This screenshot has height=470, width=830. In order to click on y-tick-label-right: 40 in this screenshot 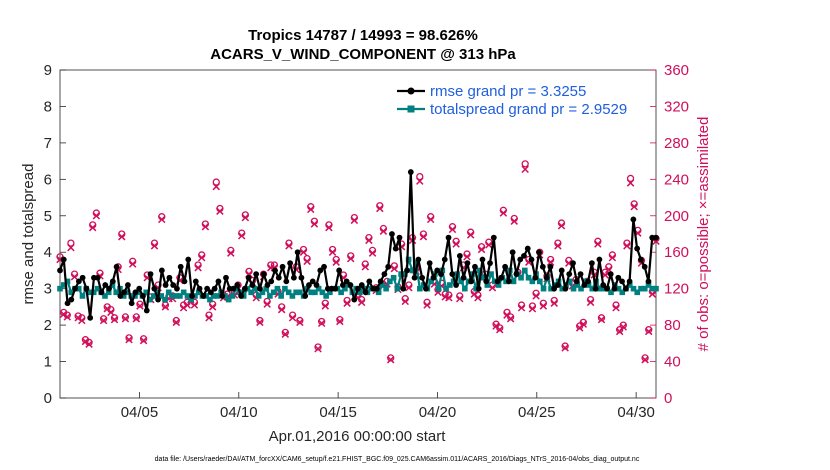, I will do `click(672, 362)`.